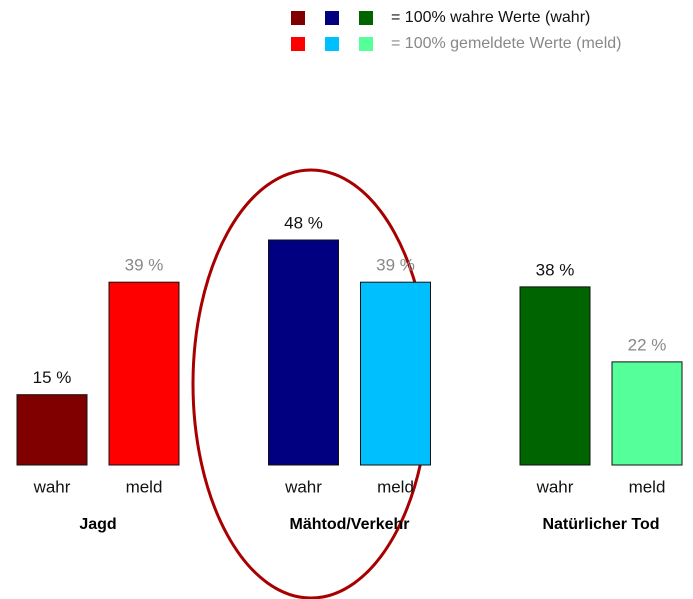  What do you see at coordinates (555, 269) in the screenshot?
I see `value-label: 38 %` at bounding box center [555, 269].